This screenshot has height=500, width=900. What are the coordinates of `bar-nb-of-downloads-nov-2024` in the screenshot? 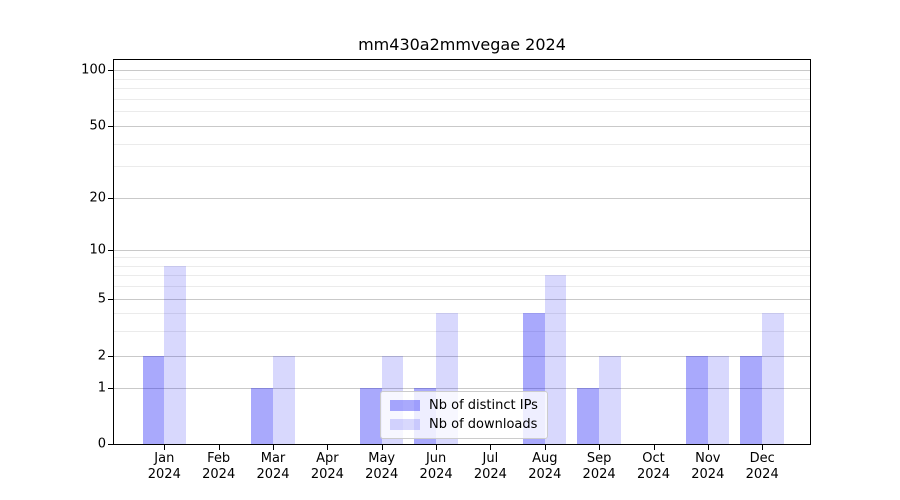 It's located at (718, 399).